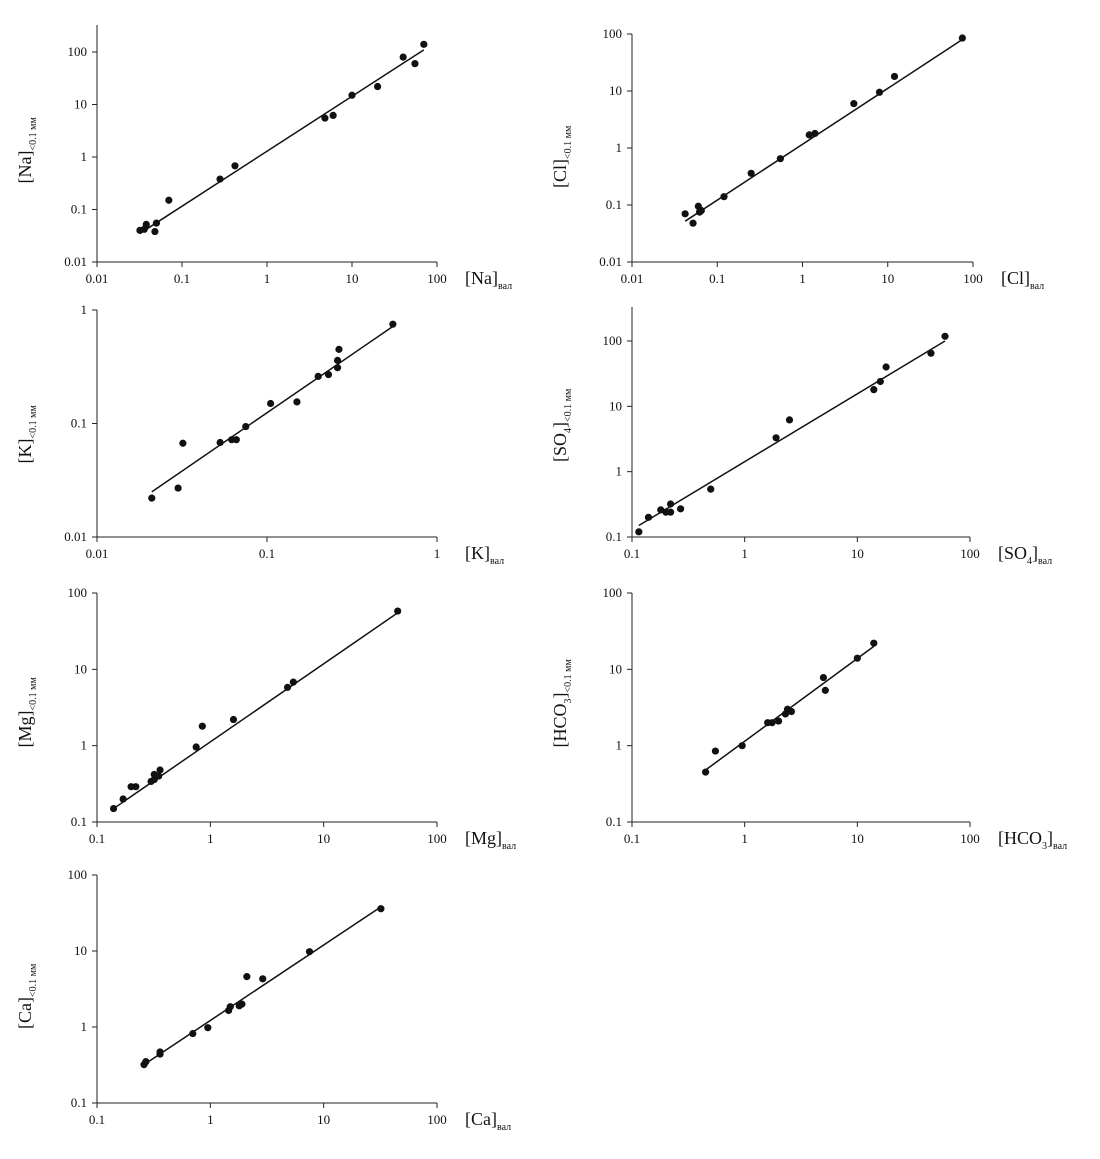 This screenshot has width=1100, height=1159. I want to click on x-tick-label: 0.01, so click(97, 553).